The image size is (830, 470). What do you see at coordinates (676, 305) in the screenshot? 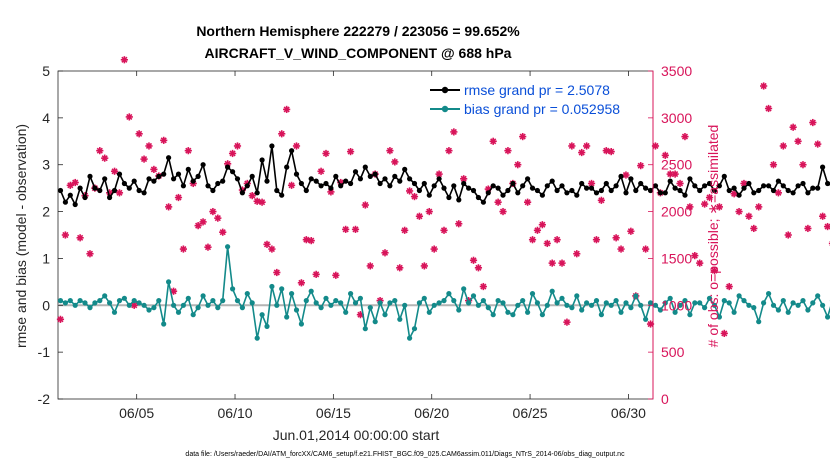
I see `y-right-tick-label: 1000` at bounding box center [676, 305].